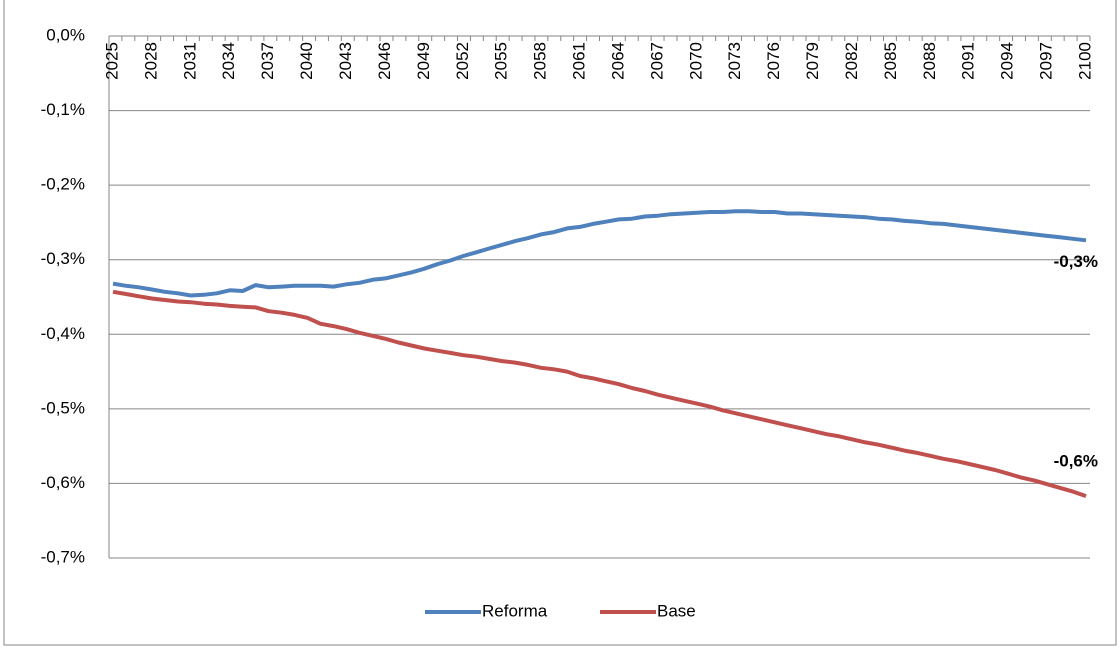 This screenshot has height=648, width=1120. I want to click on x-tick-label: 2094, so click(1007, 61).